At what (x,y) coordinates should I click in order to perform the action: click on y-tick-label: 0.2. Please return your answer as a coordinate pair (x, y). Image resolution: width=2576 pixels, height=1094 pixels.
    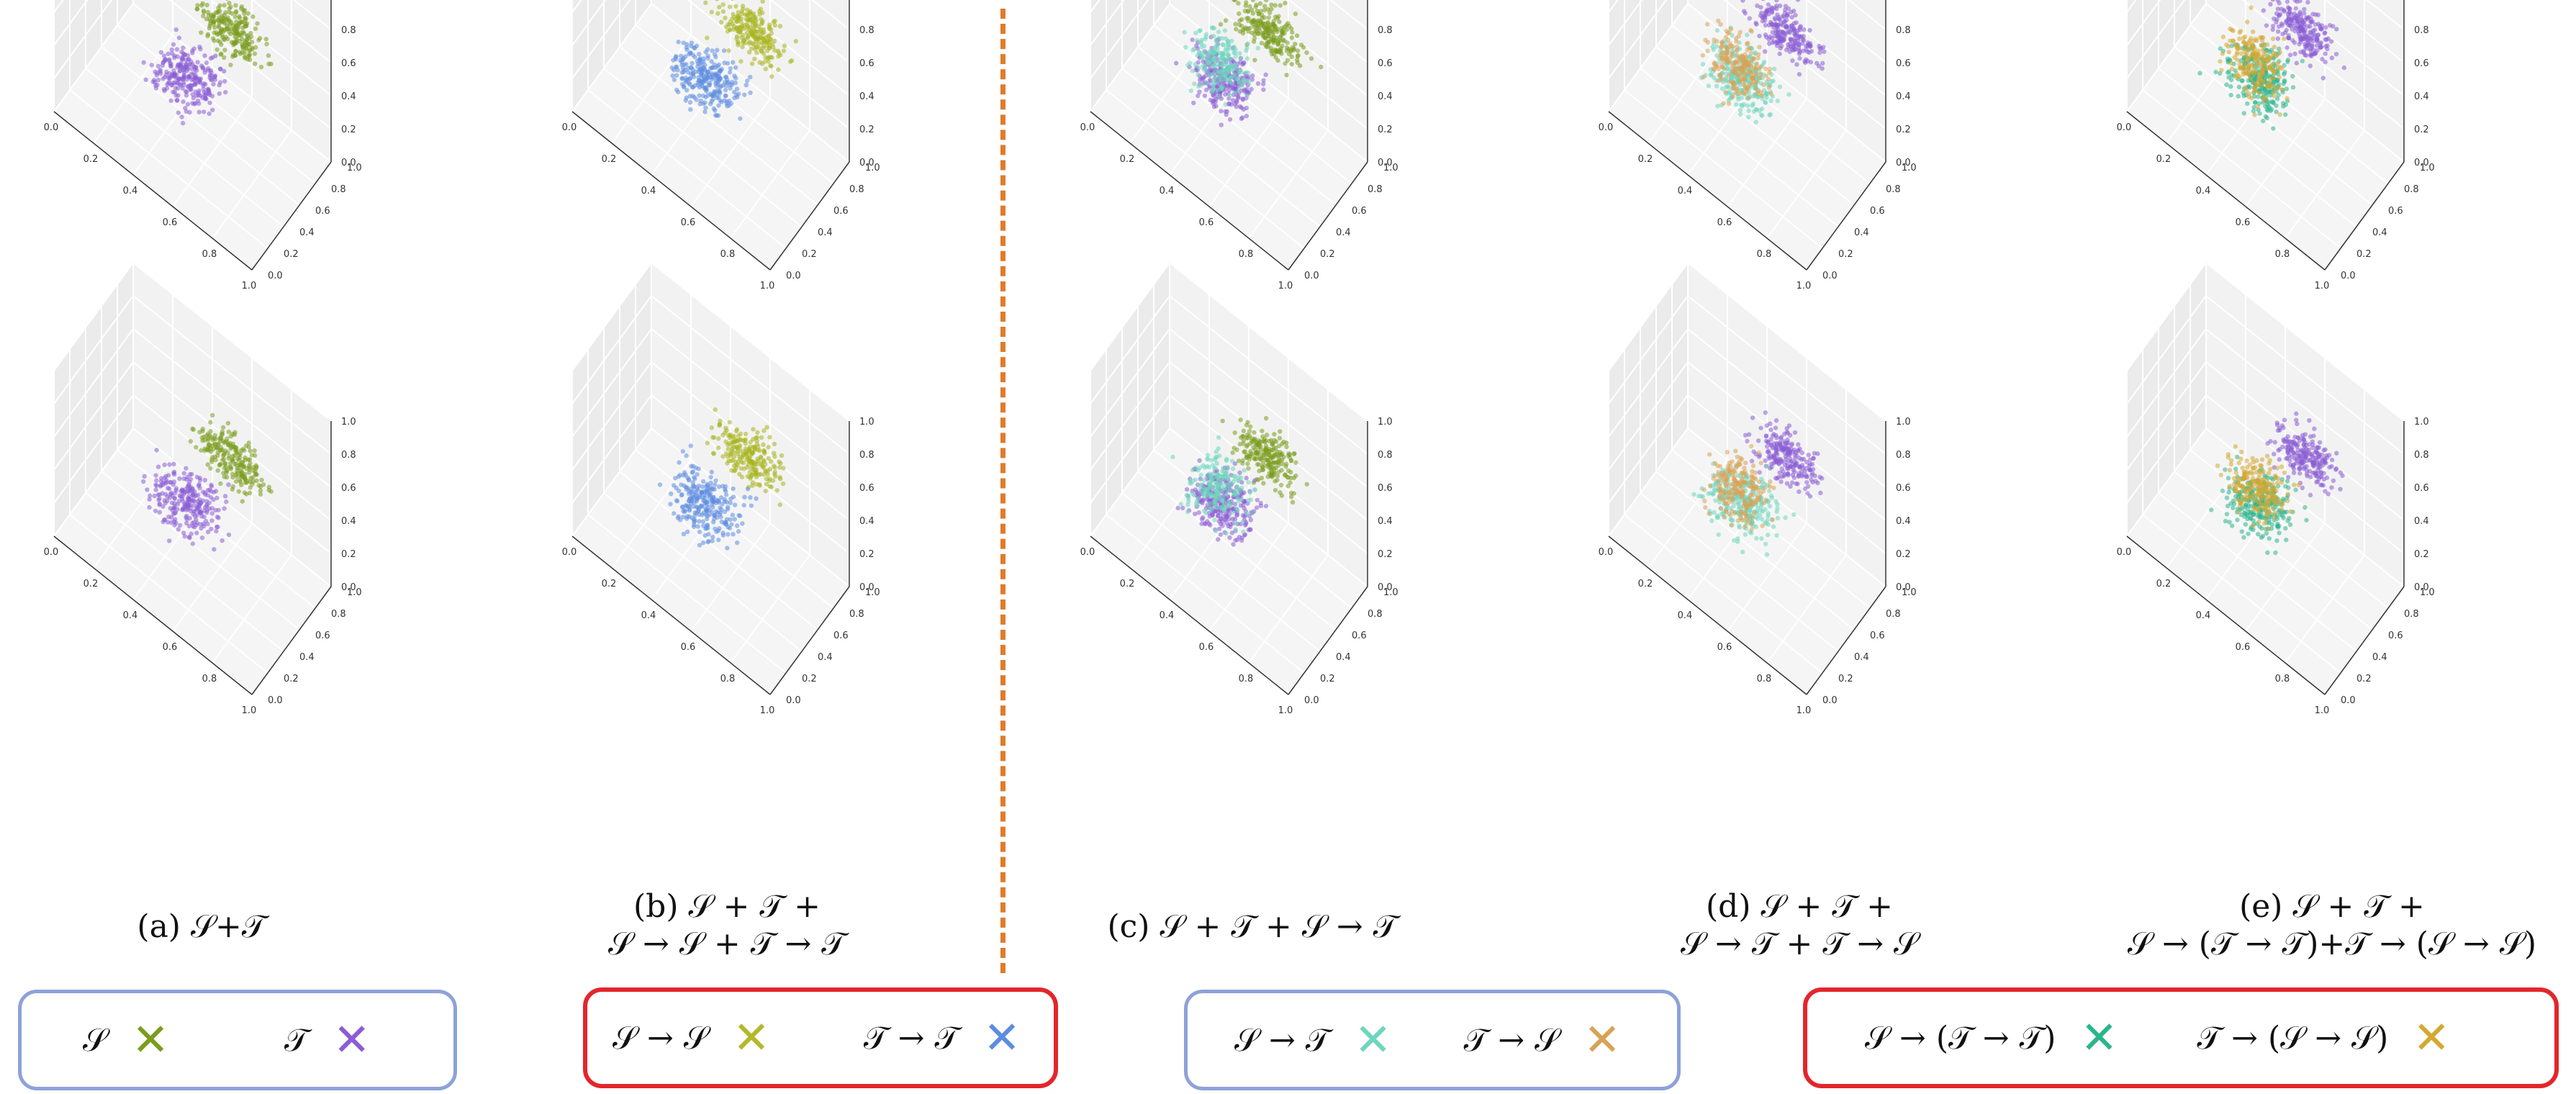
    Looking at the image, I should click on (809, 254).